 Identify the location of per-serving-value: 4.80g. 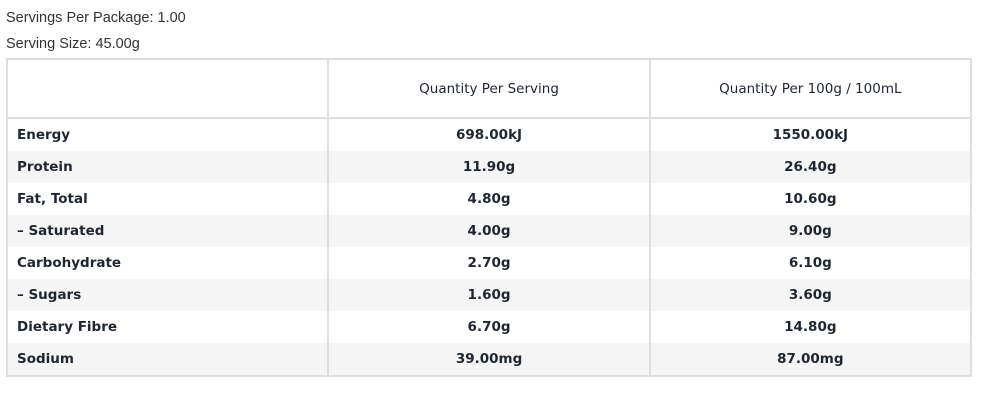
(489, 199).